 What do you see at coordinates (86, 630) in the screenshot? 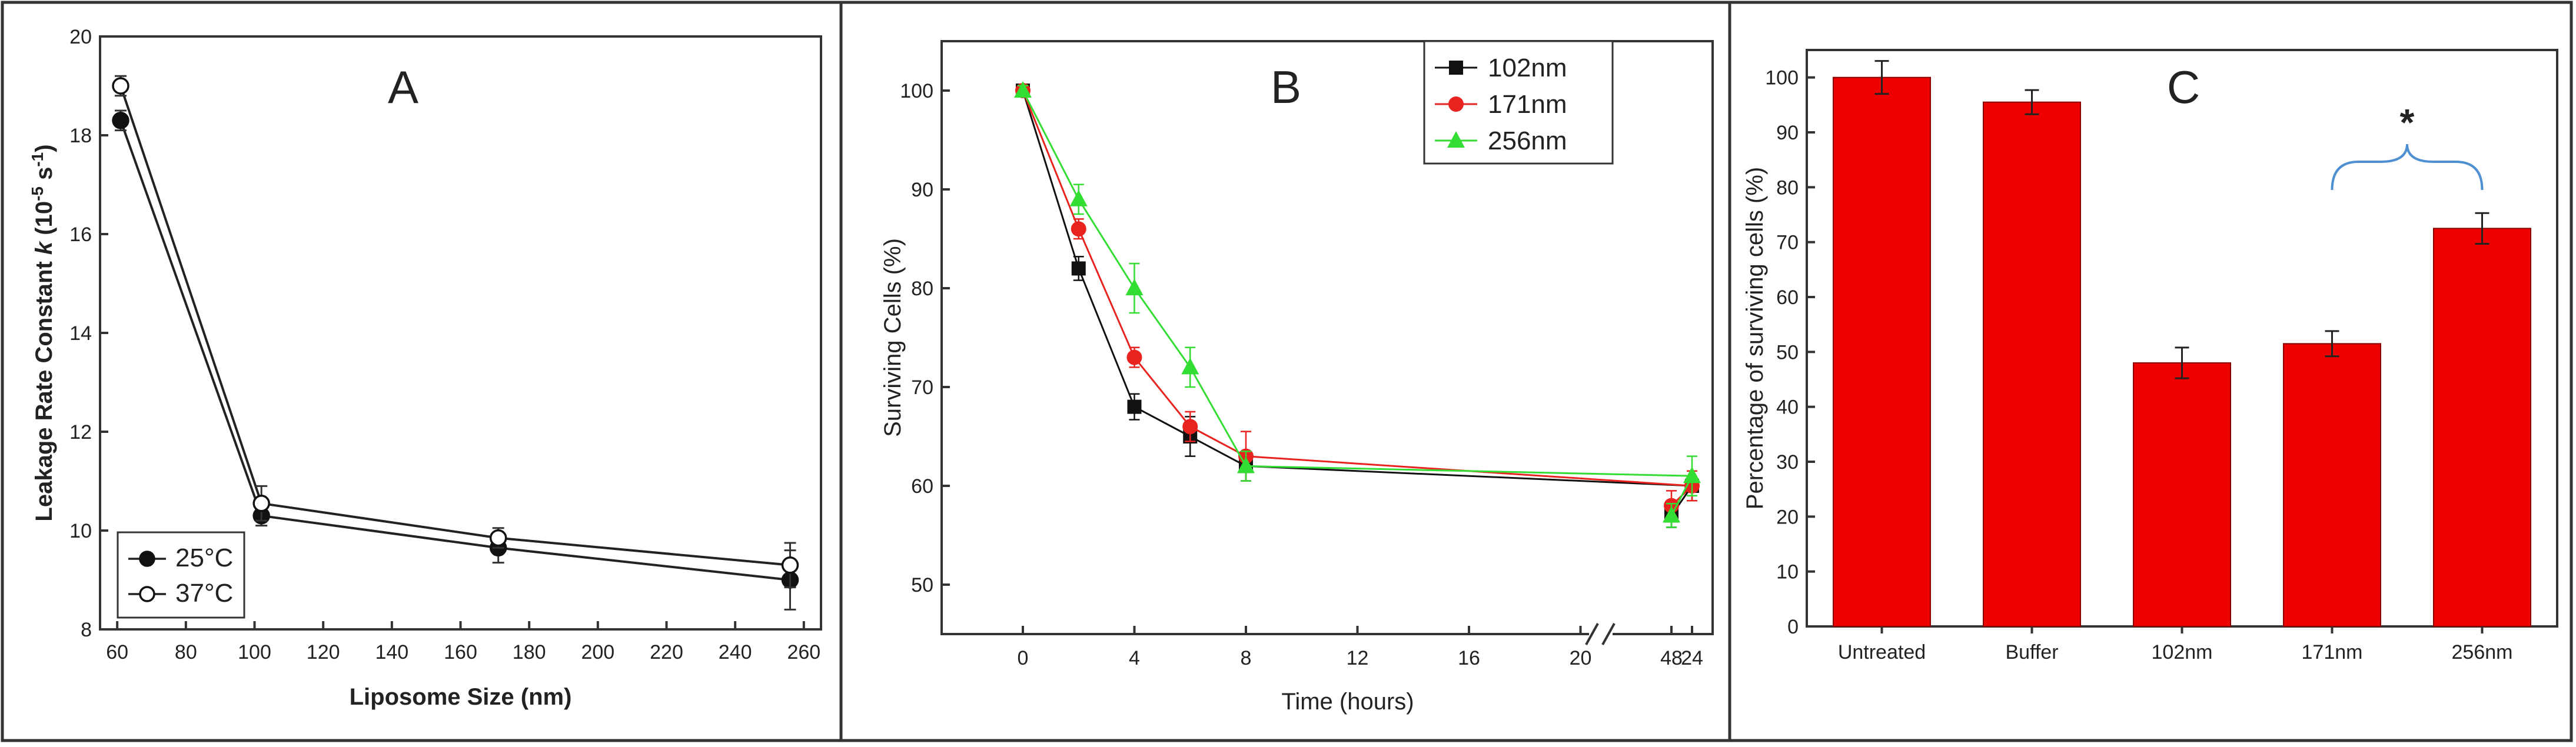
I see `panel-a-y-tick-label: 8` at bounding box center [86, 630].